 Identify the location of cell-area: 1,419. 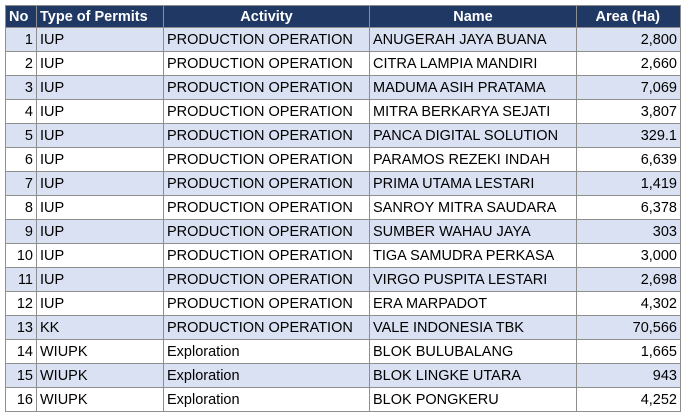
(628, 183).